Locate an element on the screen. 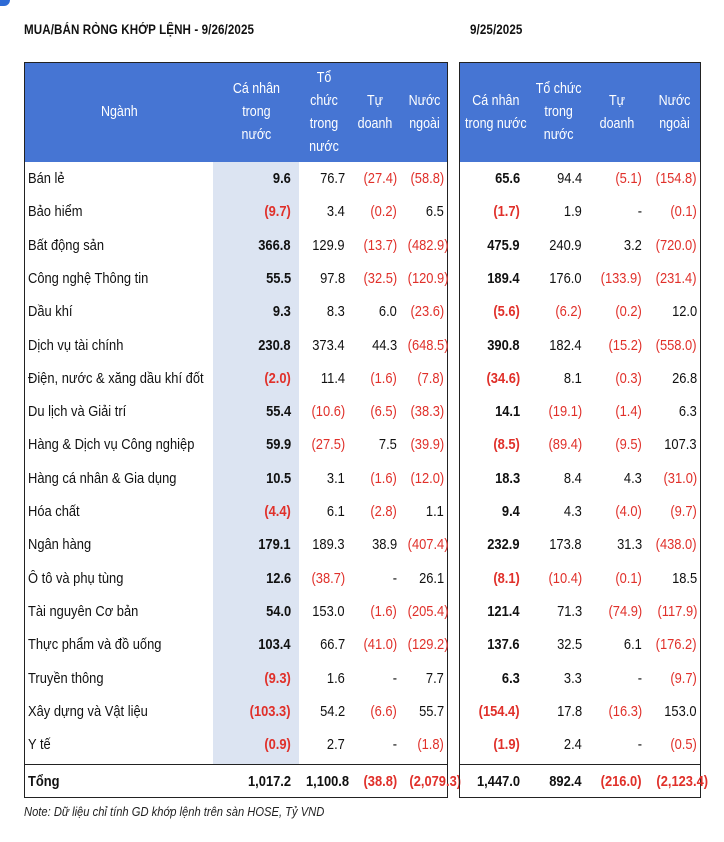 This screenshot has width=724, height=842. value-cell: 240.9 is located at coordinates (565, 245).